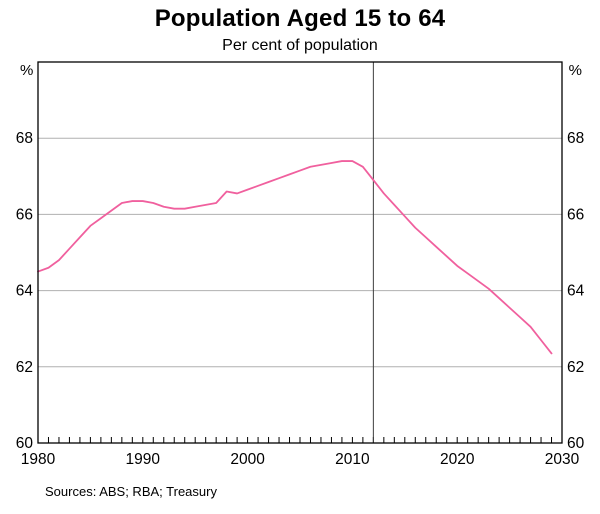 The height and width of the screenshot is (514, 600). Describe the element at coordinates (25, 291) in the screenshot. I see `y-axis-label-left: 64` at that location.